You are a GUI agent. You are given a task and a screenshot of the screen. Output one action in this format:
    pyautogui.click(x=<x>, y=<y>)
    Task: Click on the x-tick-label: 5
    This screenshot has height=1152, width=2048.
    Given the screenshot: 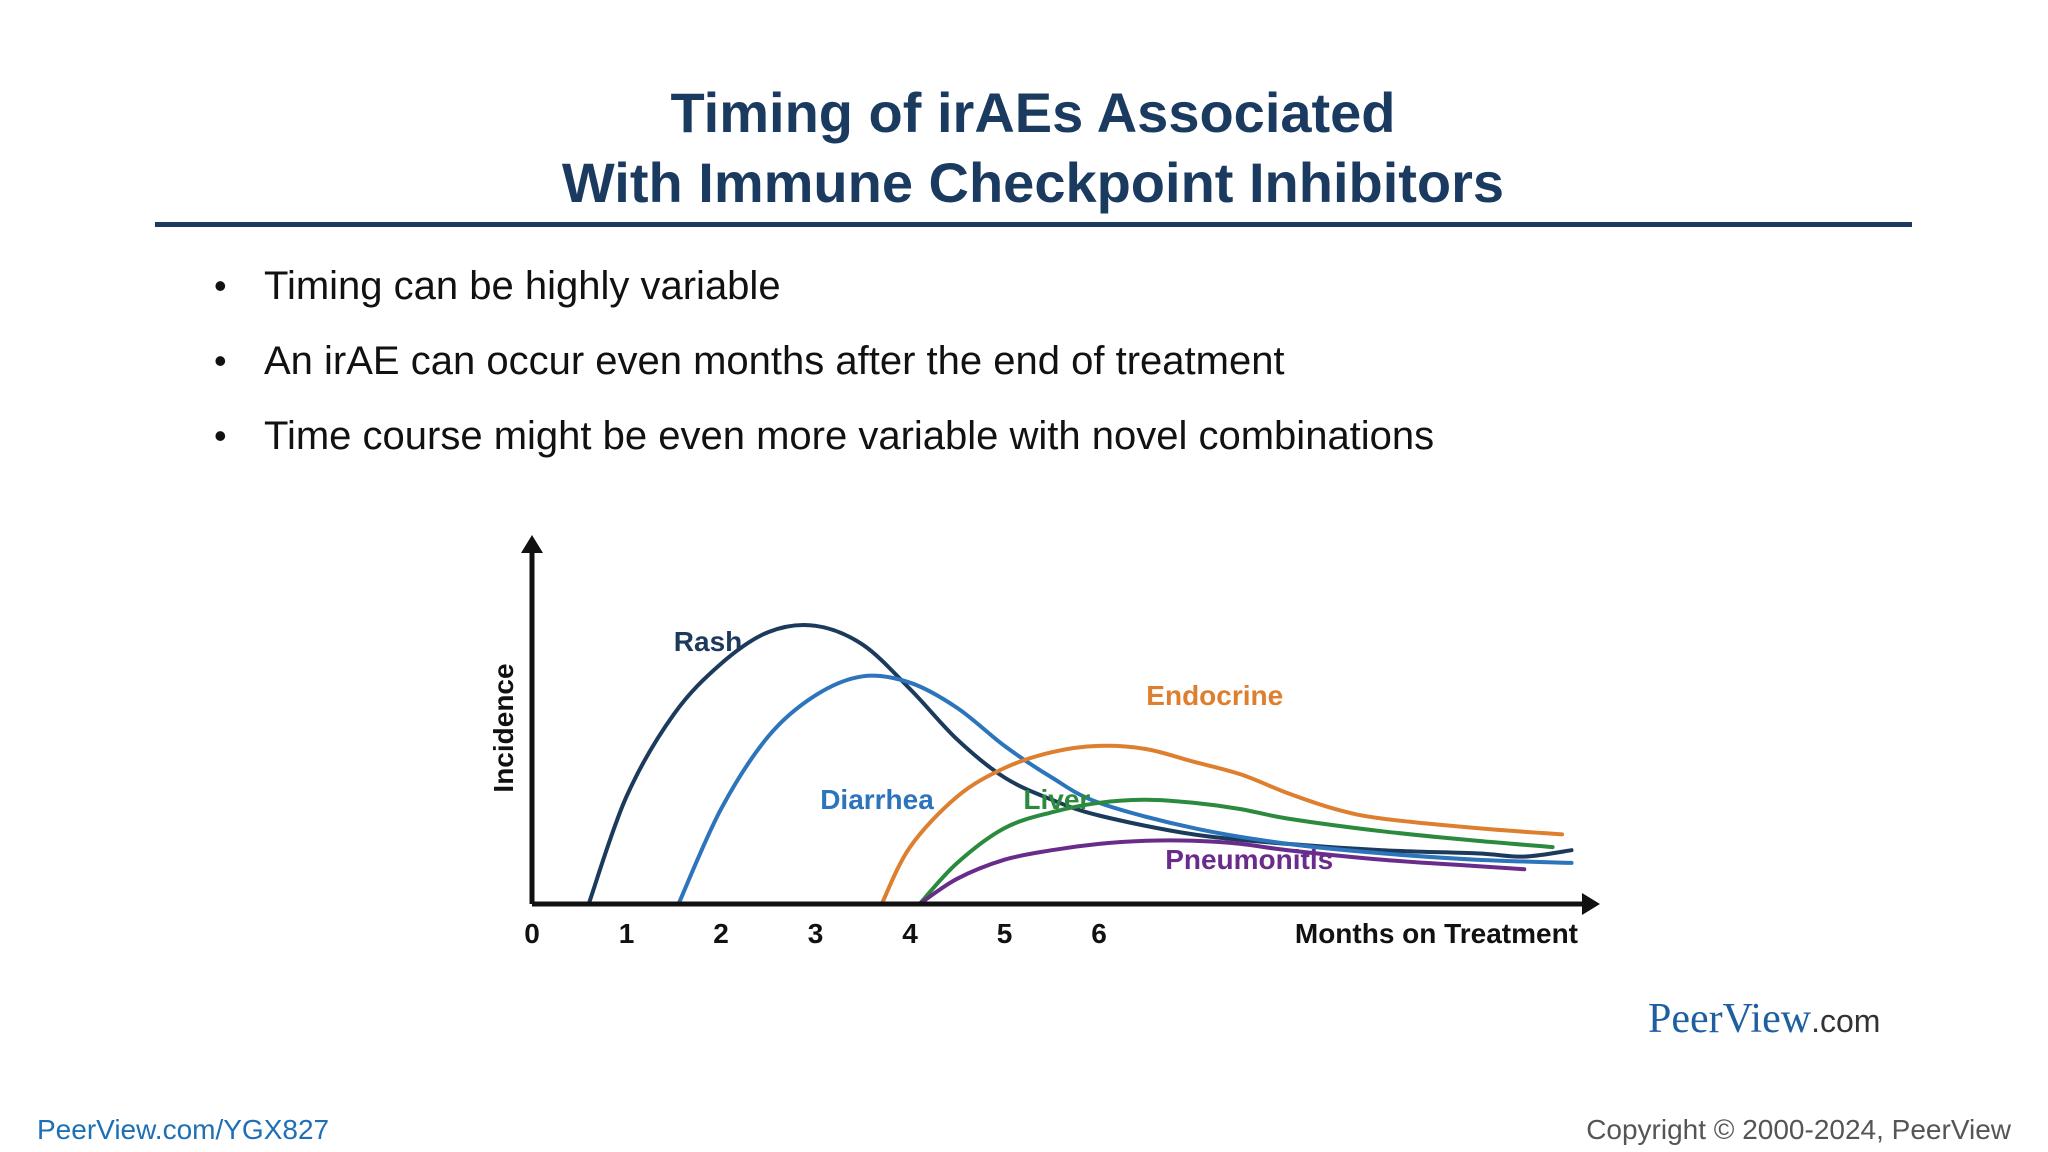 What is the action you would take?
    pyautogui.click(x=1005, y=933)
    